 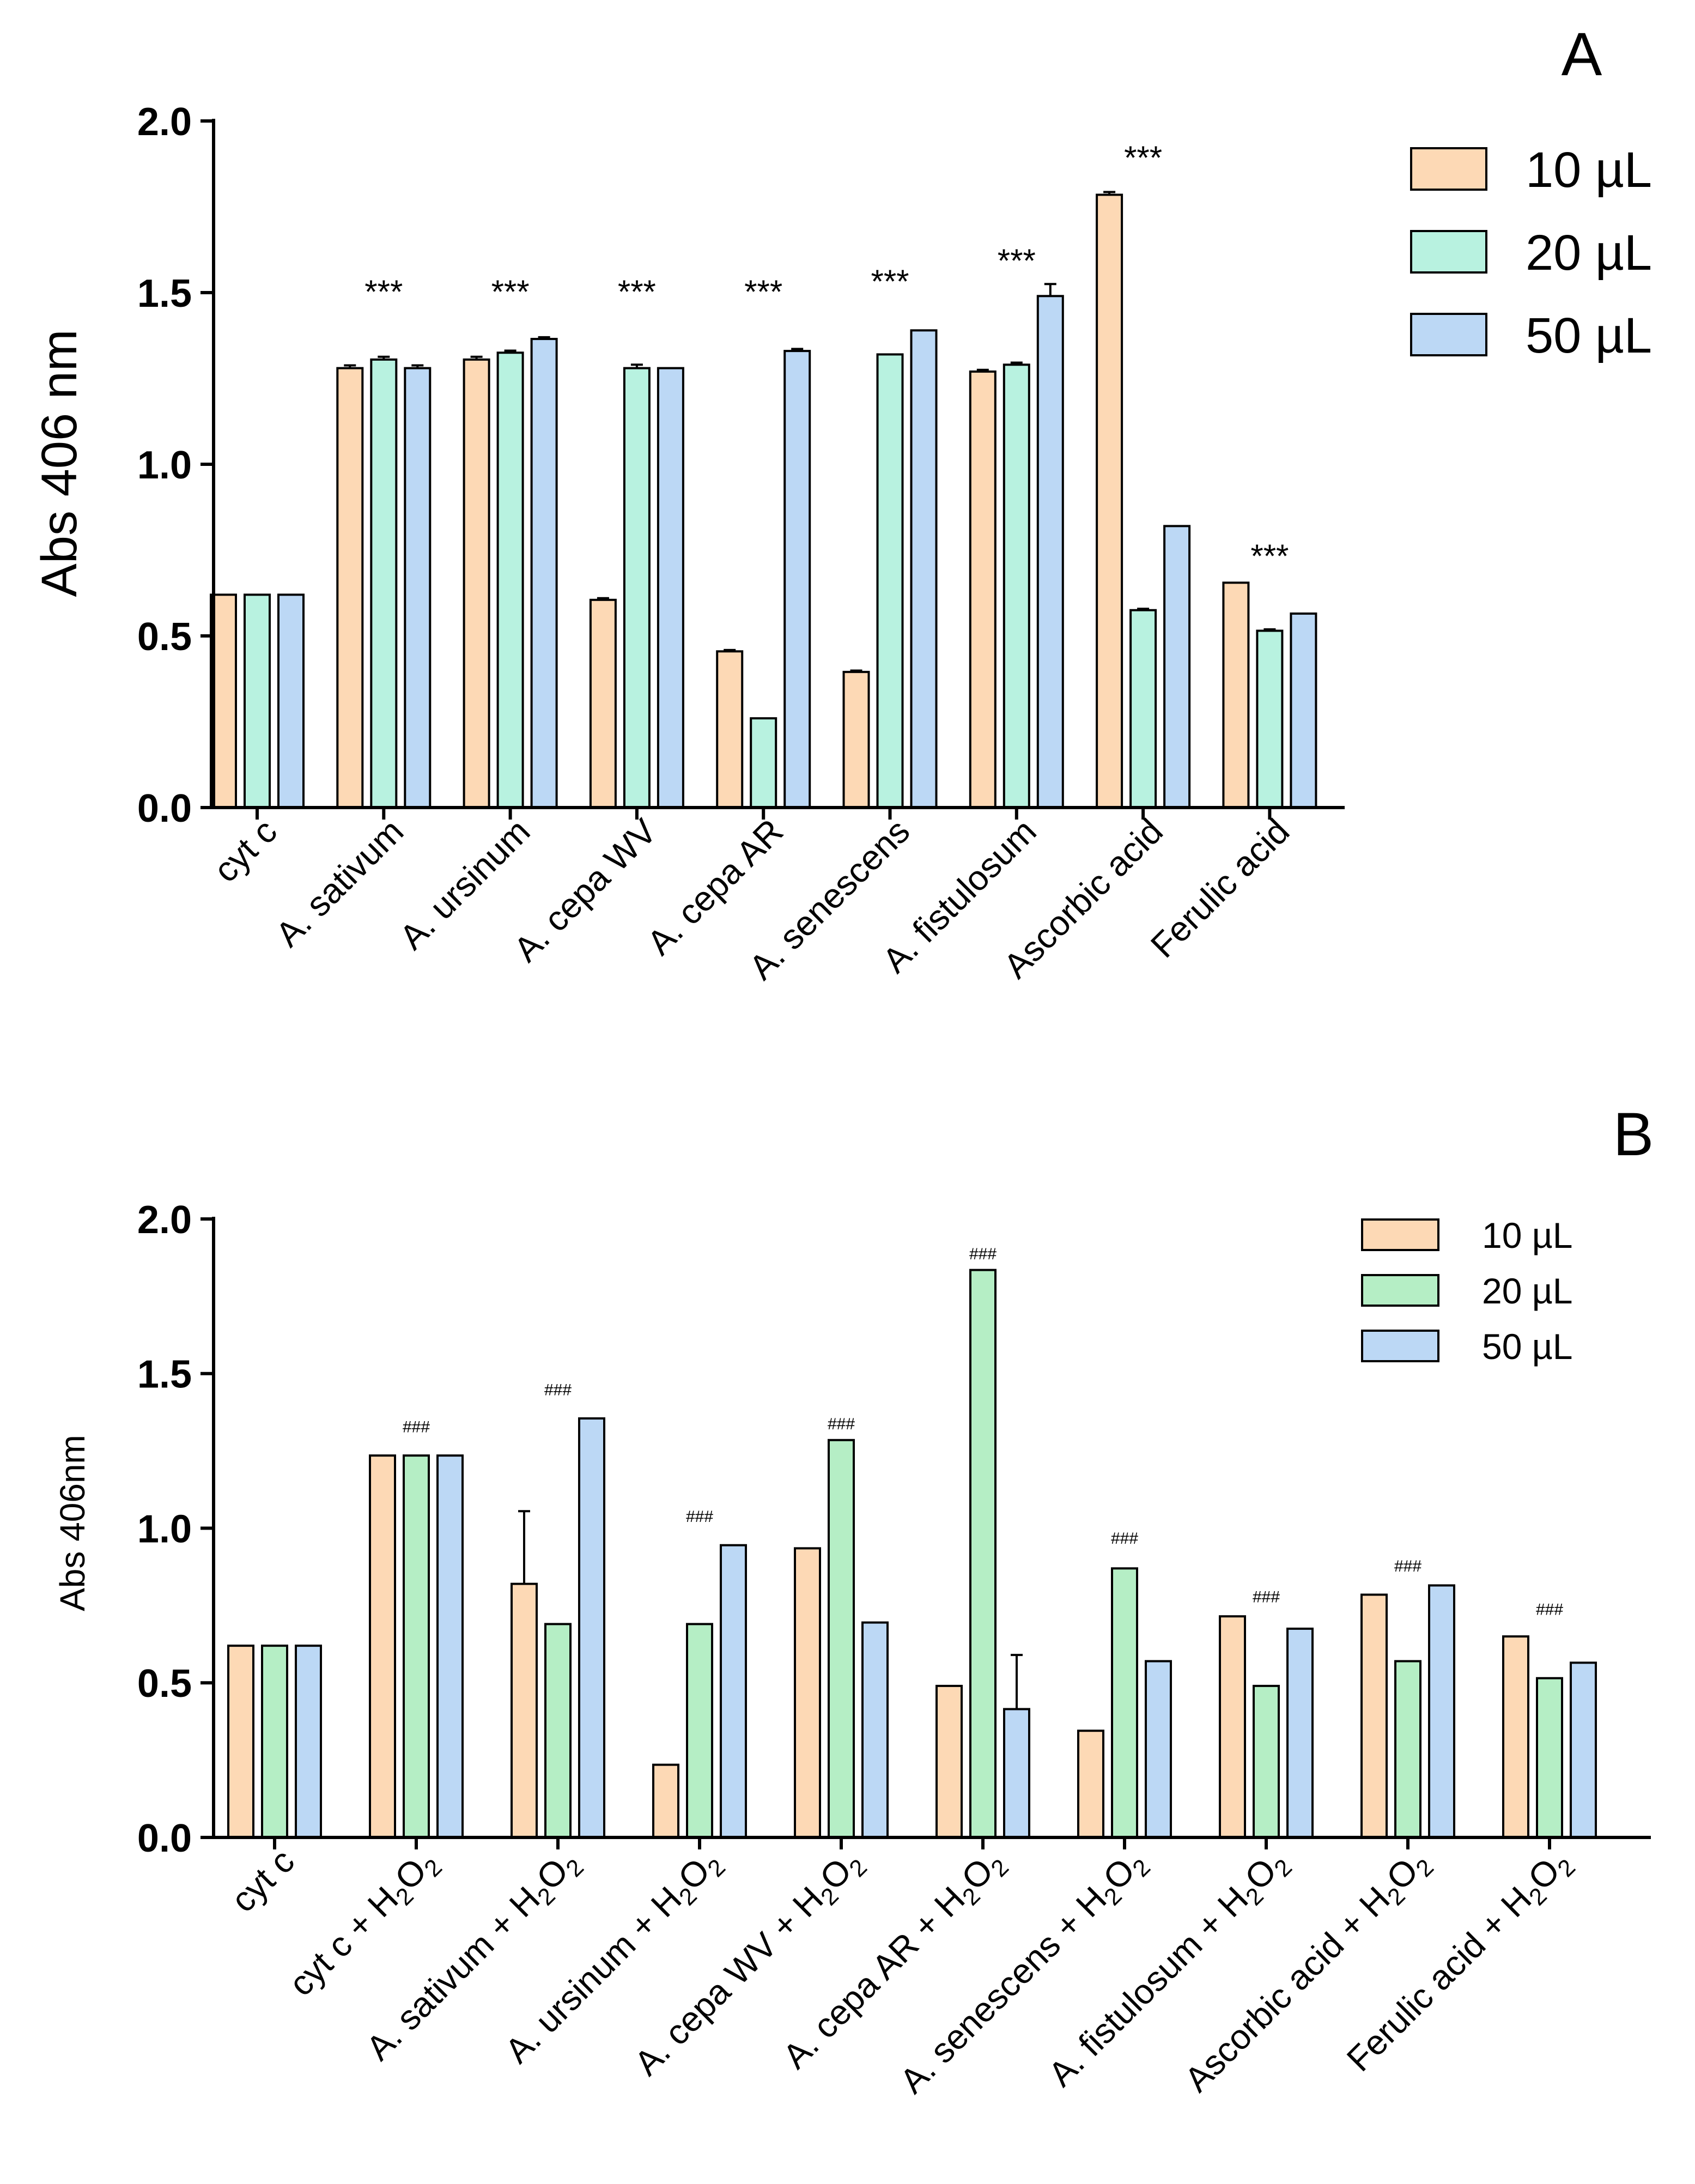 I want to click on y-axis-label-a: Abs 406 nm, so click(x=59, y=463).